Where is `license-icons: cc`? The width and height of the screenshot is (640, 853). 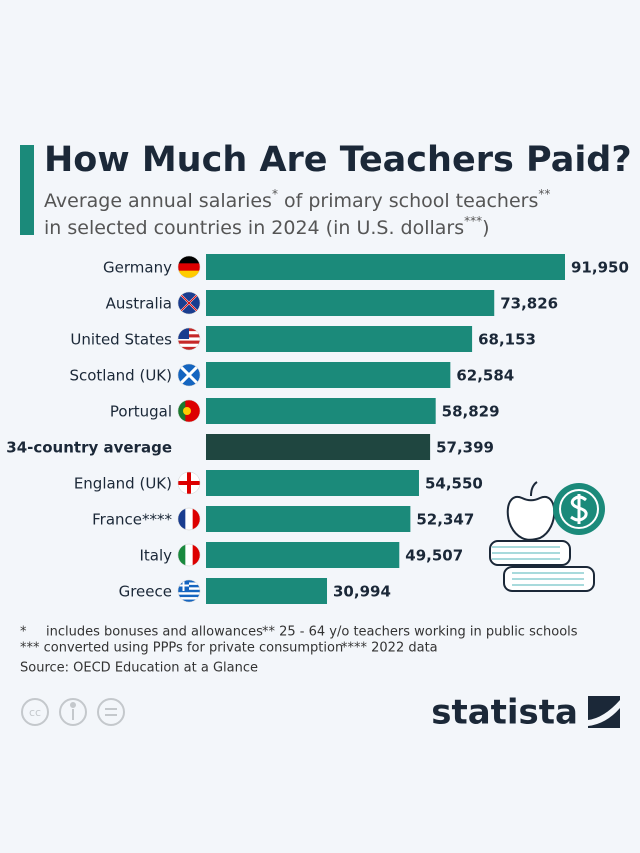 license-icons: cc is located at coordinates (73, 712).